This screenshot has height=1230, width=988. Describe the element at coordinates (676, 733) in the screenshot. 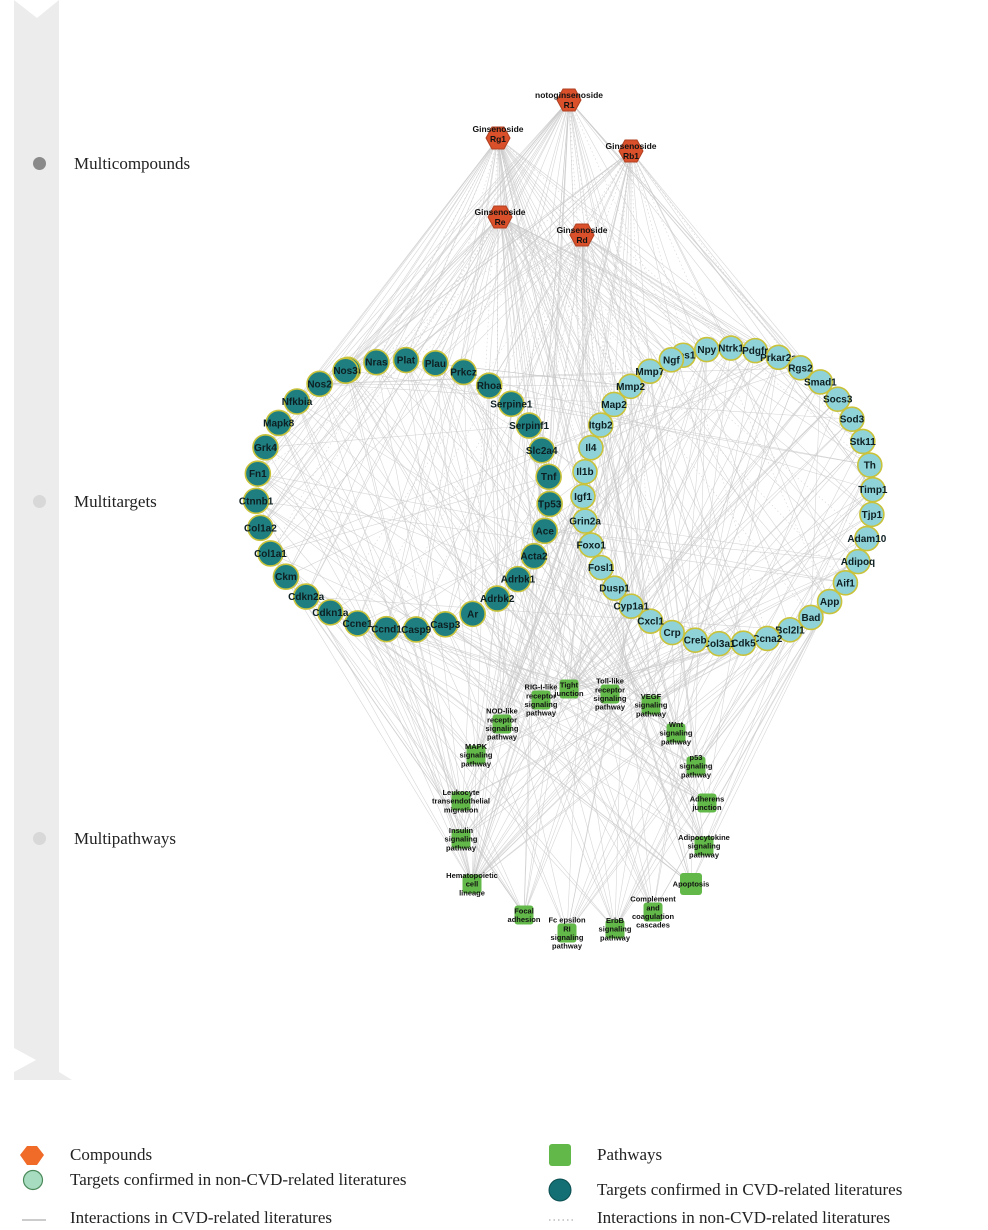

I see `pathway-node-wnt-signaling-pathway: Wnt signaling pathway` at that location.